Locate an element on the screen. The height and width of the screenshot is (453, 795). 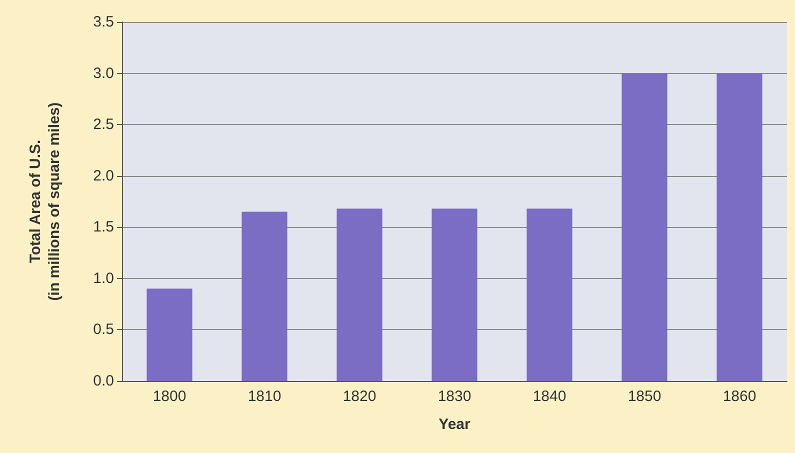
text: 1.0 is located at coordinates (103, 278).